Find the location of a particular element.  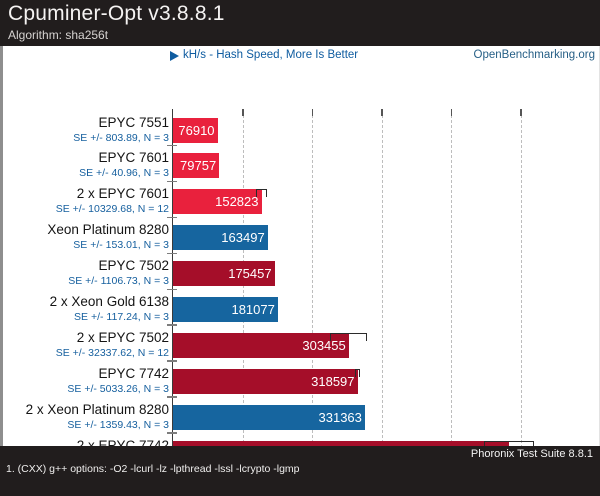

bar-value-label: 76910 is located at coordinates (196, 130).